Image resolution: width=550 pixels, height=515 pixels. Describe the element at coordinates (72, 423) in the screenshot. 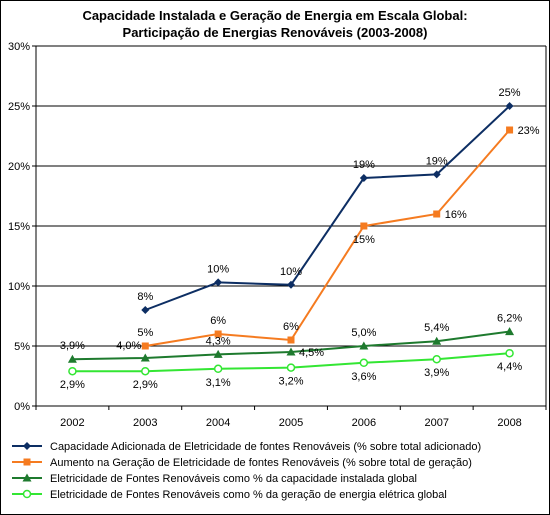

I see `x-tick-label: 2002` at that location.